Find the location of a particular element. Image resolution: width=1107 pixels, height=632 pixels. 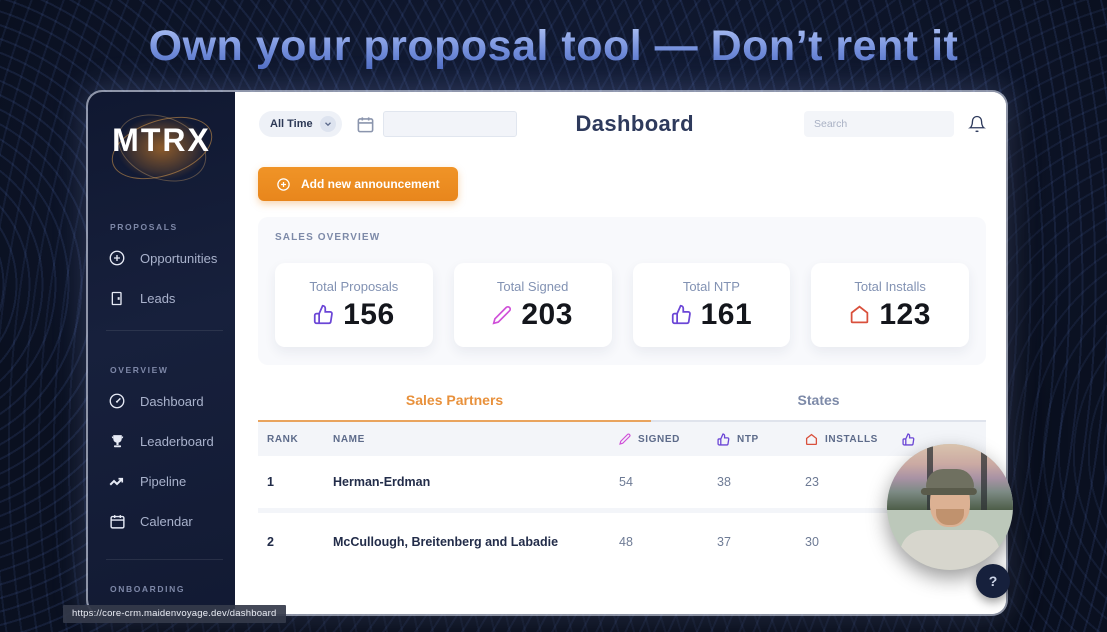

door-icon is located at coordinates (117, 298).